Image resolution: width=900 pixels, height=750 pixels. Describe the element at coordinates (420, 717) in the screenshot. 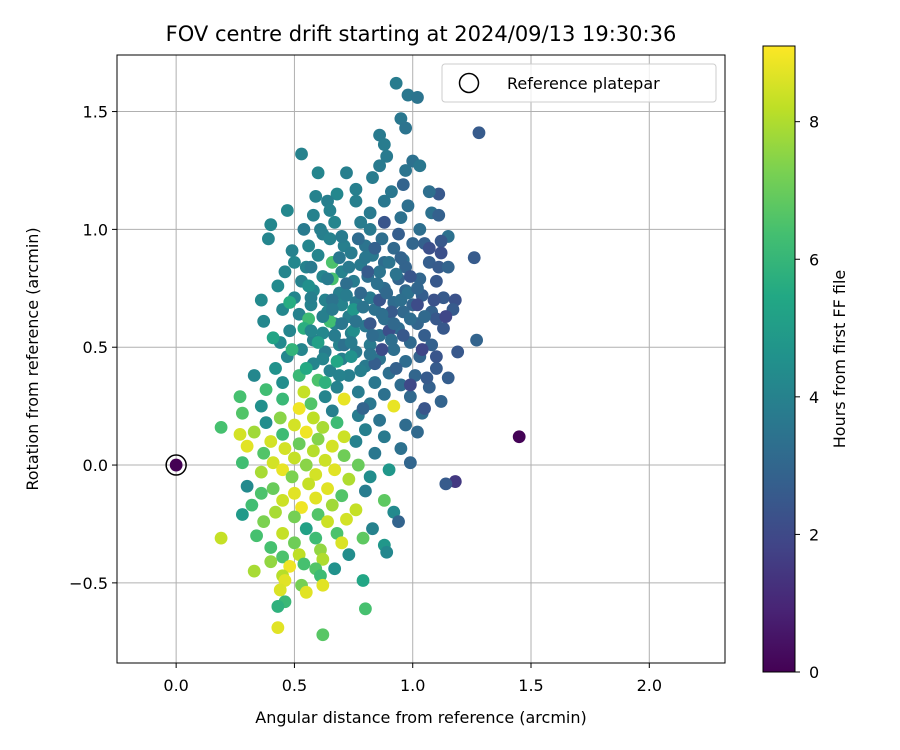

I see `x-axis-label: Angular distance from reference (arcmin)` at that location.